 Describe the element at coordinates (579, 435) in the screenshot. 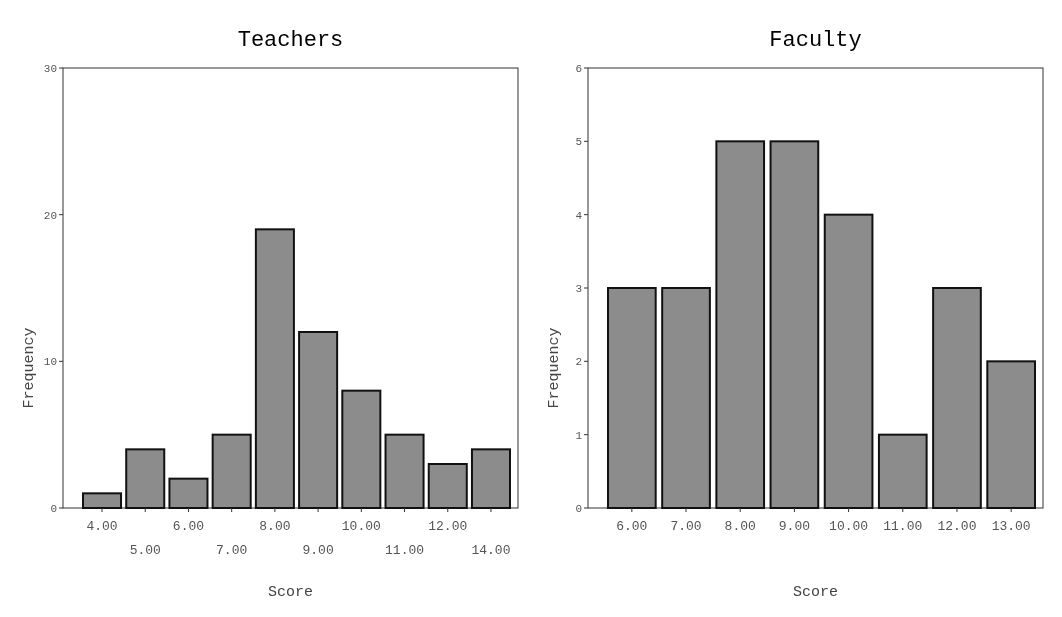

I see `y-tick-label: 1` at that location.